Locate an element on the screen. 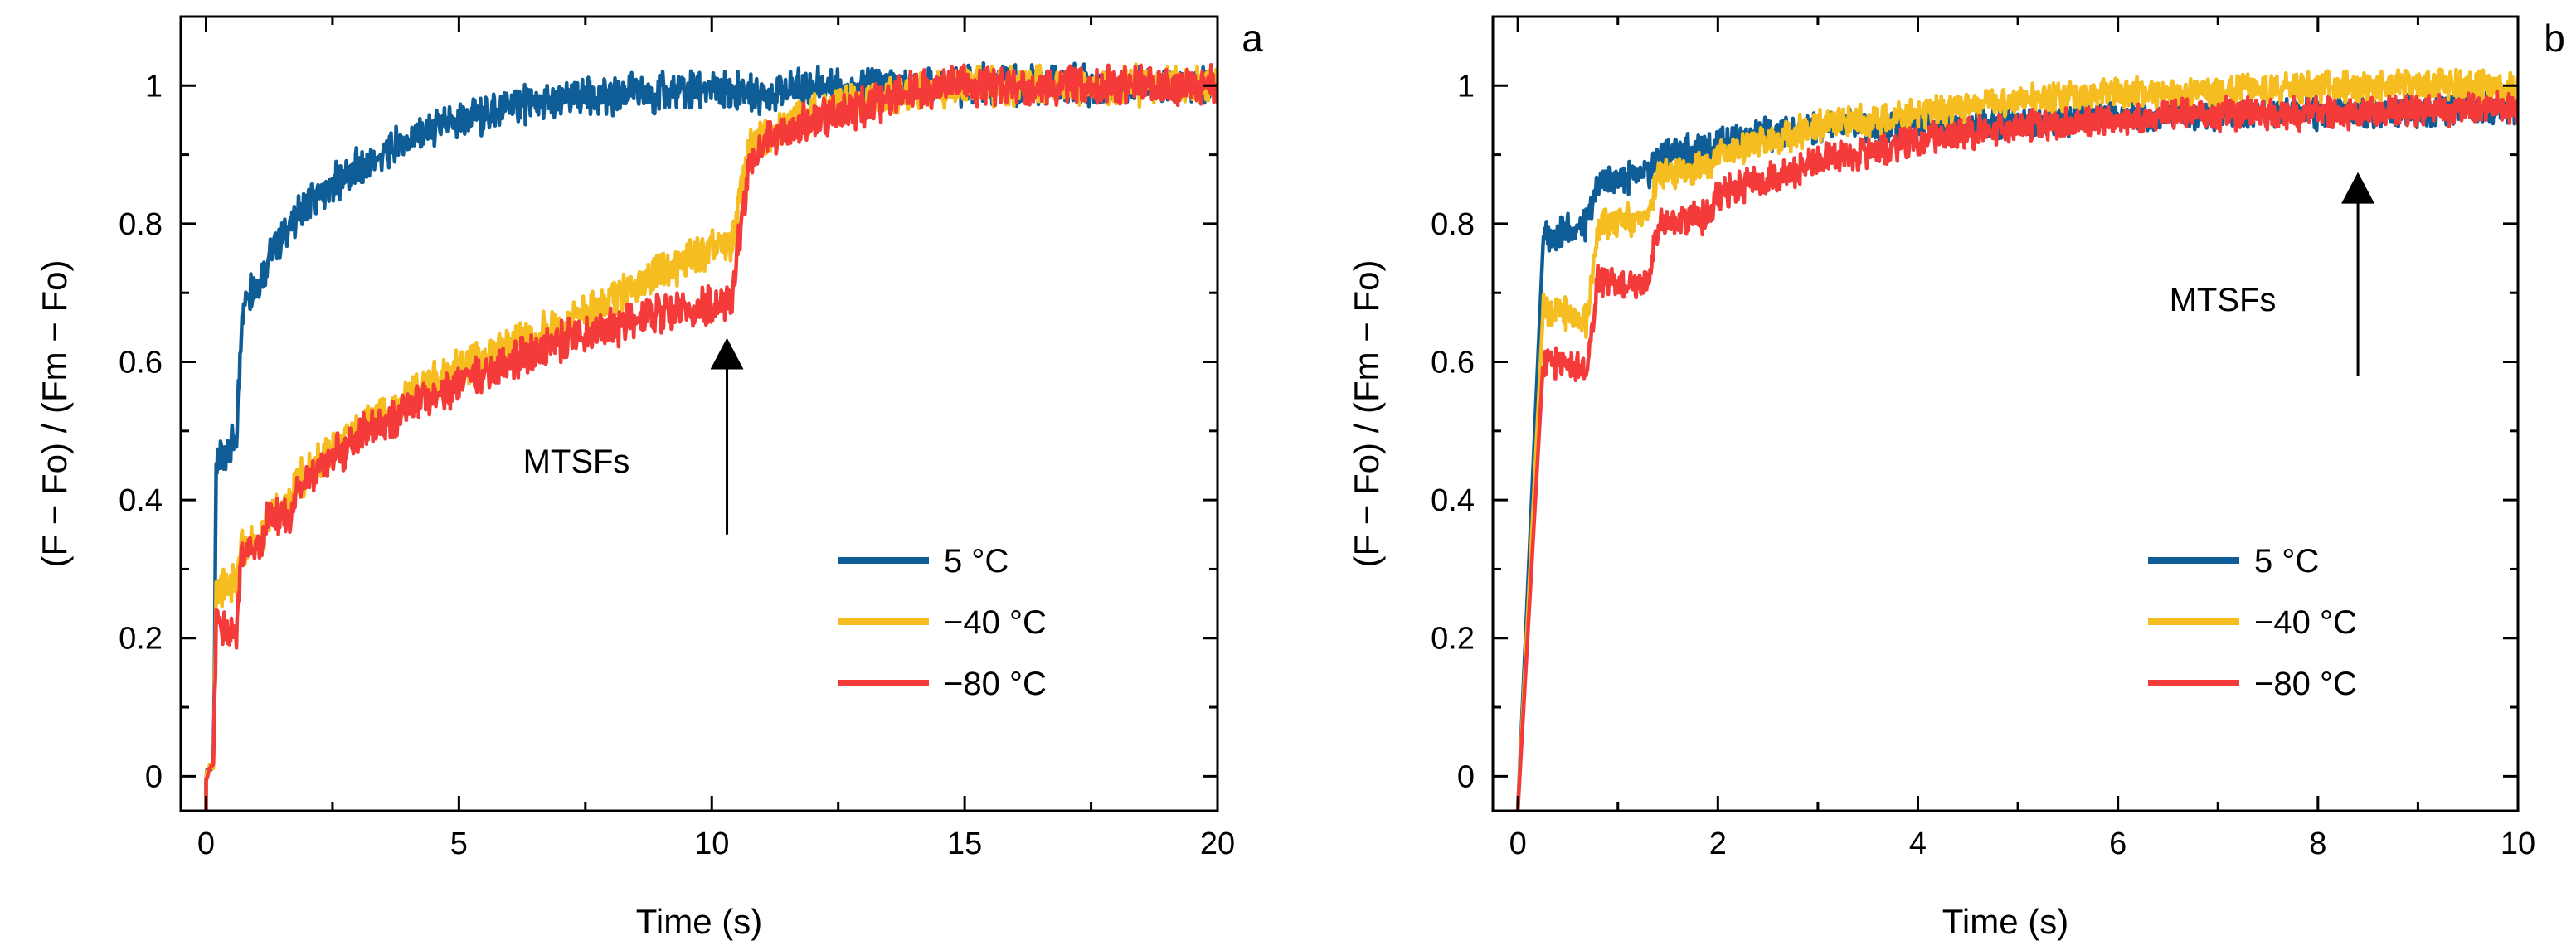 The width and height of the screenshot is (2576, 950). x-tick-label: 4 is located at coordinates (1918, 843).